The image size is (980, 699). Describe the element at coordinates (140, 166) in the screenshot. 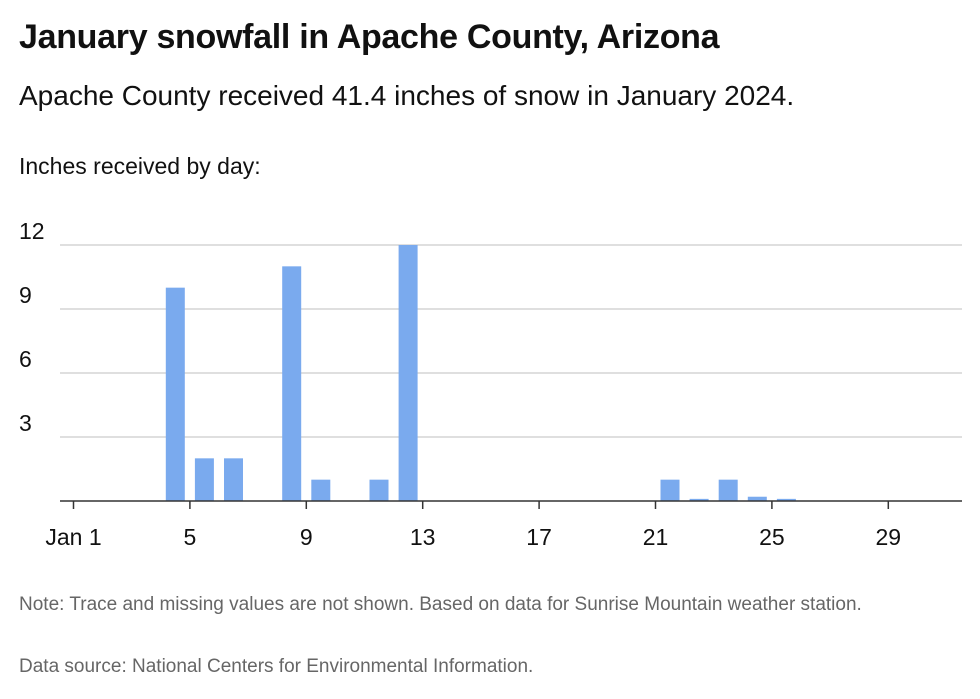

I see `y-axis-label: Inches received by day:` at that location.